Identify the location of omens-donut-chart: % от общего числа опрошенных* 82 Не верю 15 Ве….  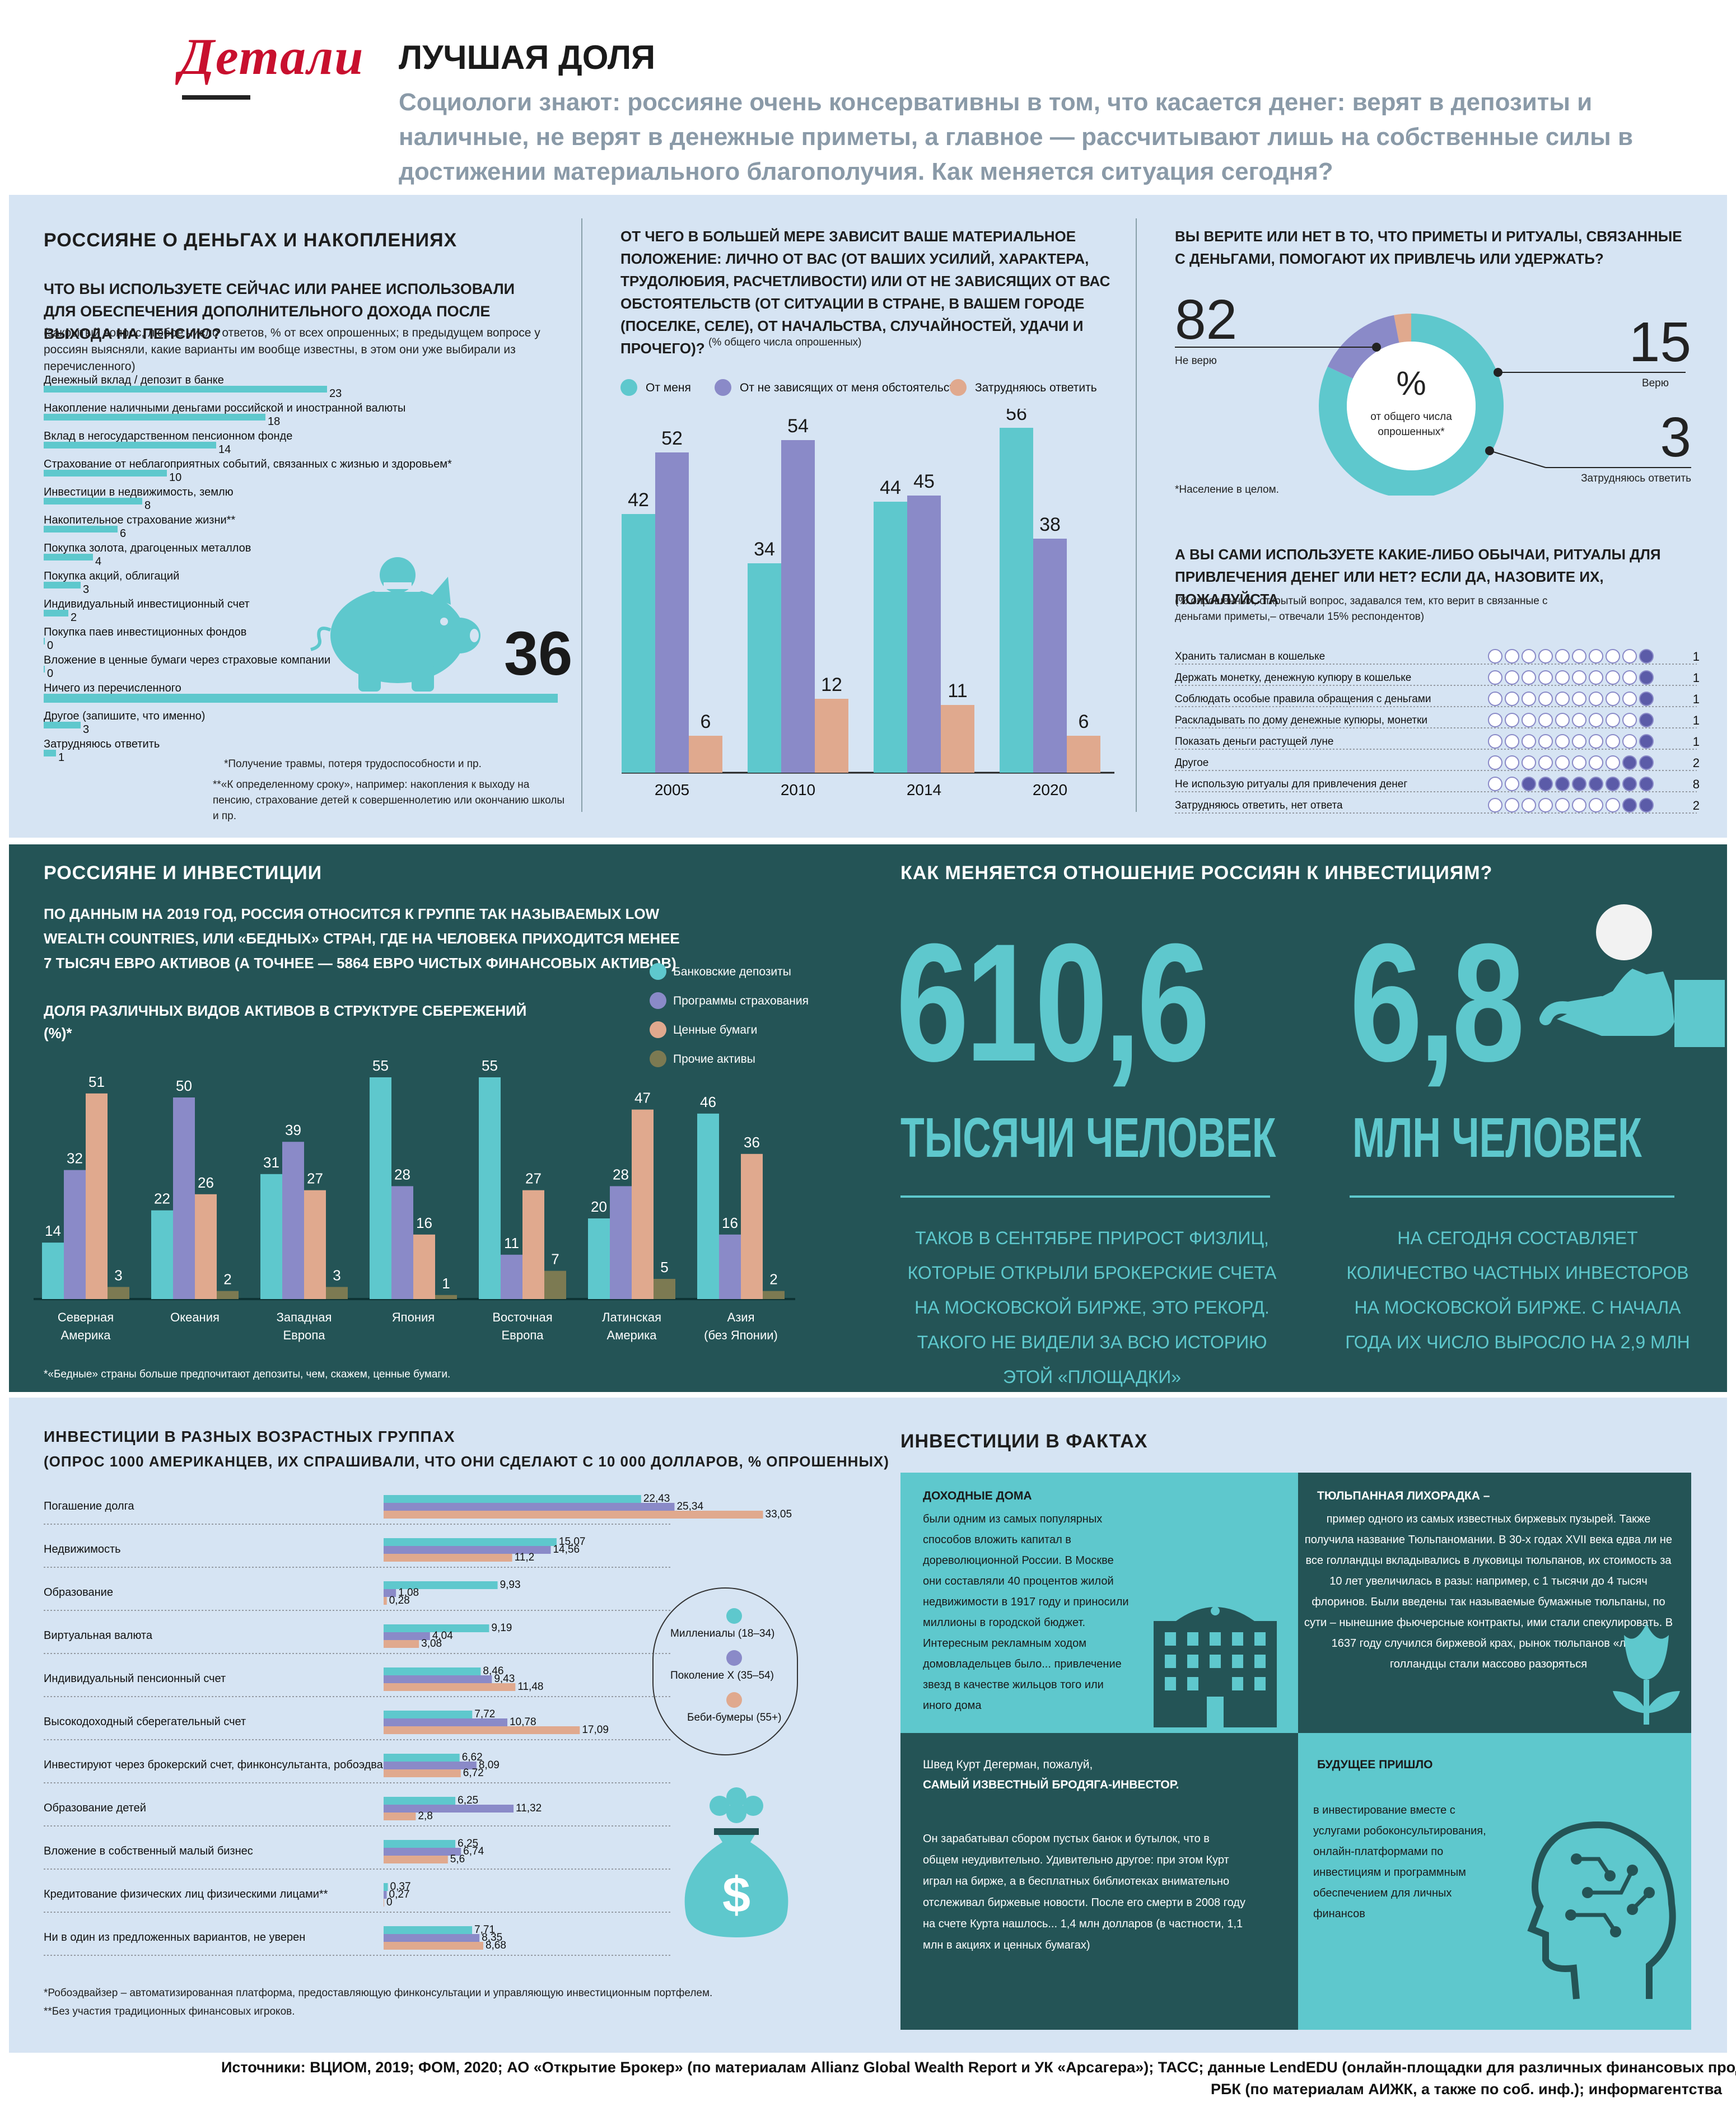
(1433, 392).